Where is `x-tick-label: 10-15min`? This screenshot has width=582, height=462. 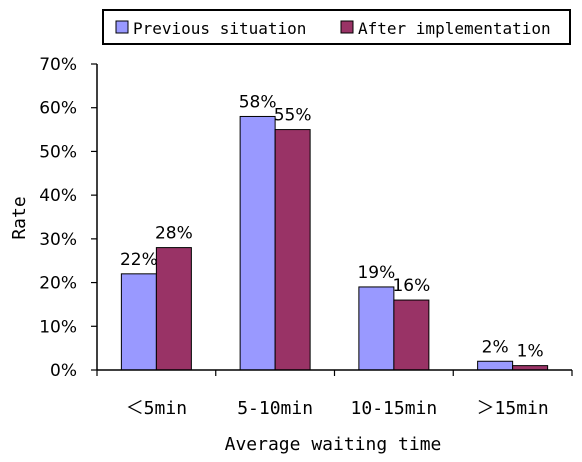 x-tick-label: 10-15min is located at coordinates (394, 408).